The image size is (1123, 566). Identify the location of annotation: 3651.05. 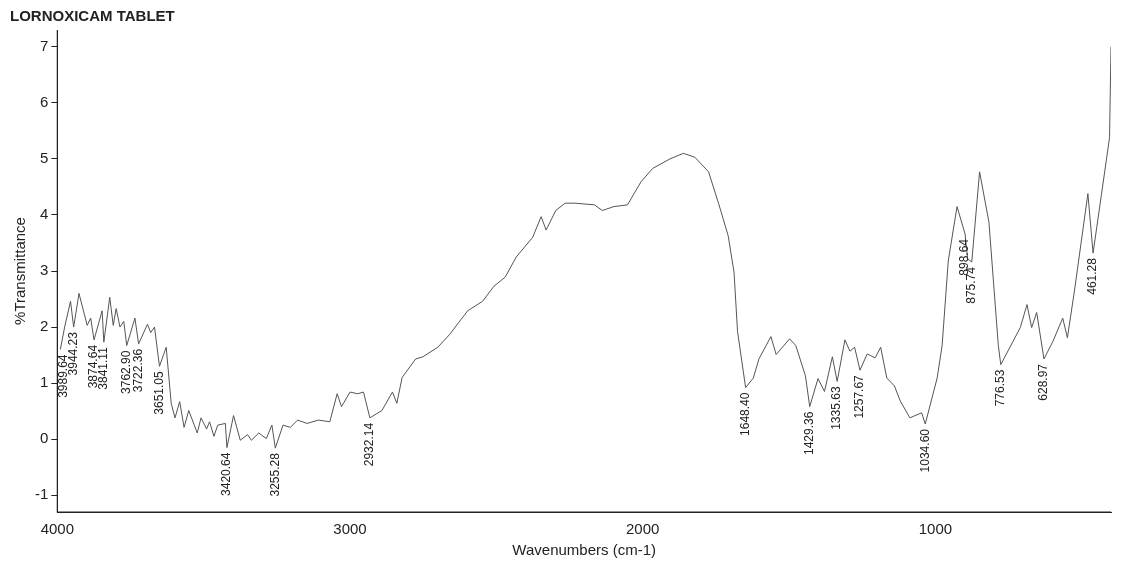
(158, 392).